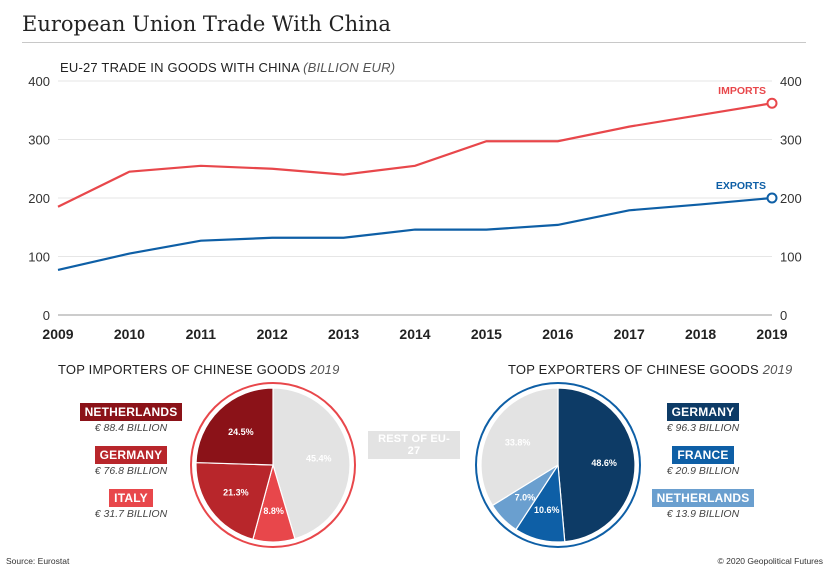  Describe the element at coordinates (131, 412) in the screenshot. I see `importer-tag-netherlands: NETHERLANDS` at that location.